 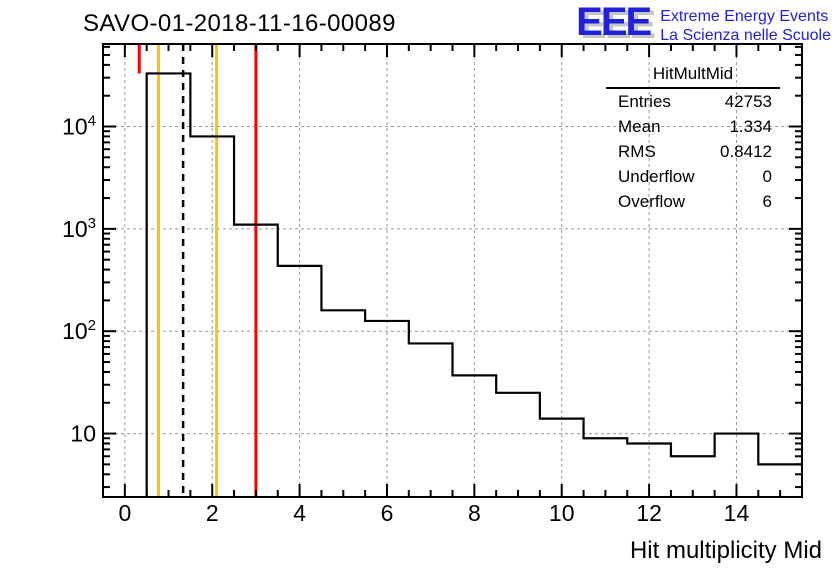 What do you see at coordinates (744, 16) in the screenshot?
I see `eee-logo-line1: Extreme Energy Events` at bounding box center [744, 16].